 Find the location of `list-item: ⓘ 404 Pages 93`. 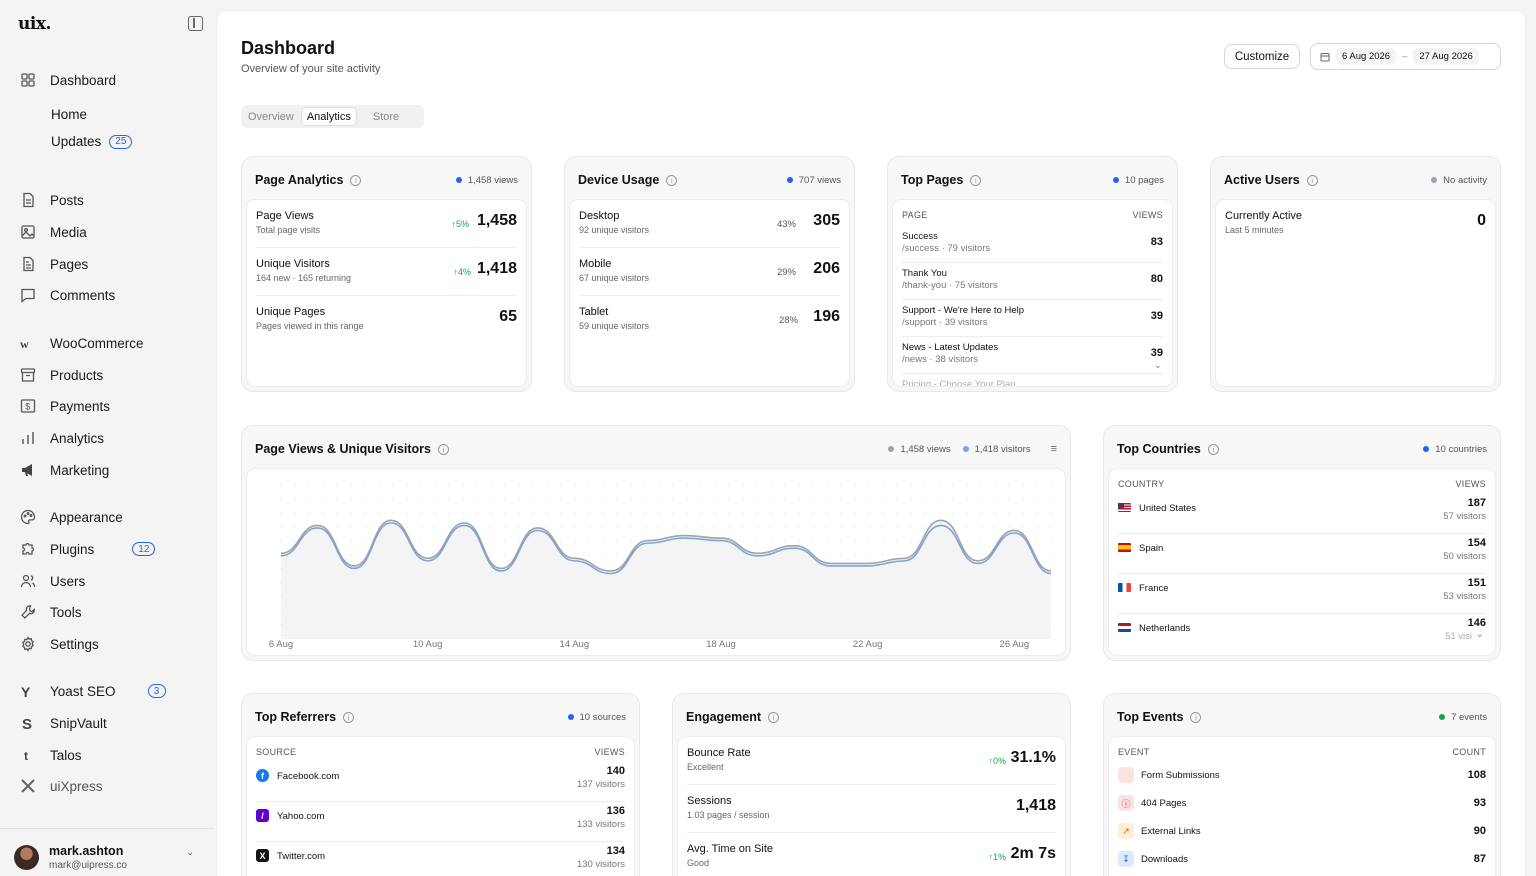

list-item: ⓘ 404 Pages 93 is located at coordinates (1302, 805).